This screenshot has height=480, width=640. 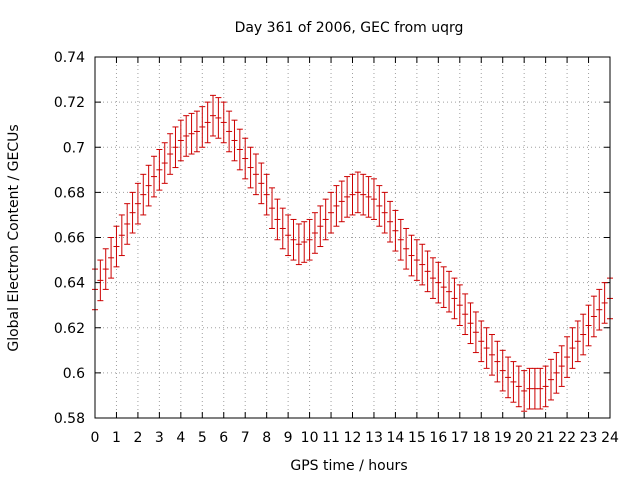 I want to click on x-tick-label: 4, so click(x=180, y=438).